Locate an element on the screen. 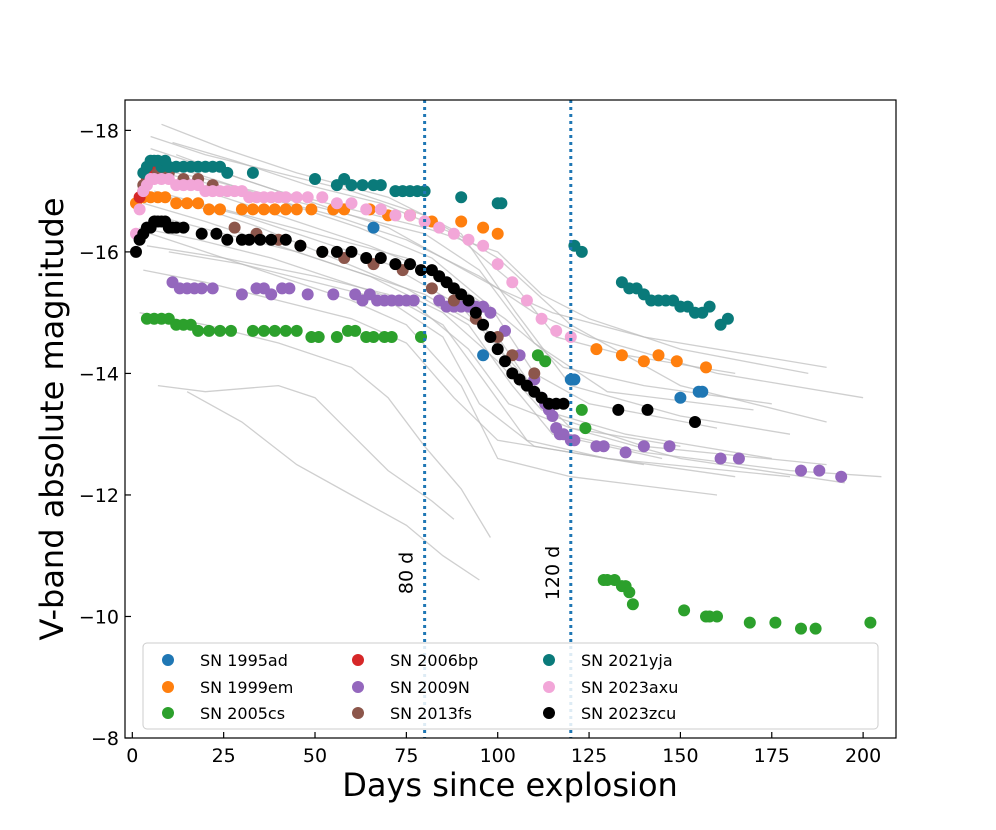 This screenshot has height=830, width=996. y-tick-label-0: −18 is located at coordinates (99, 131).